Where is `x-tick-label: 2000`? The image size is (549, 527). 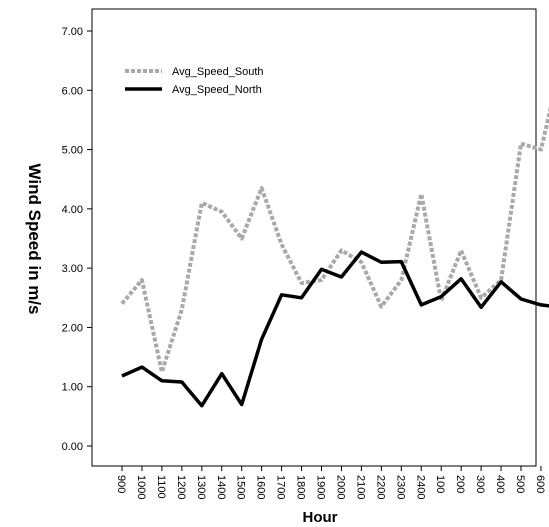 x-tick-label: 2000 is located at coordinates (340, 487).